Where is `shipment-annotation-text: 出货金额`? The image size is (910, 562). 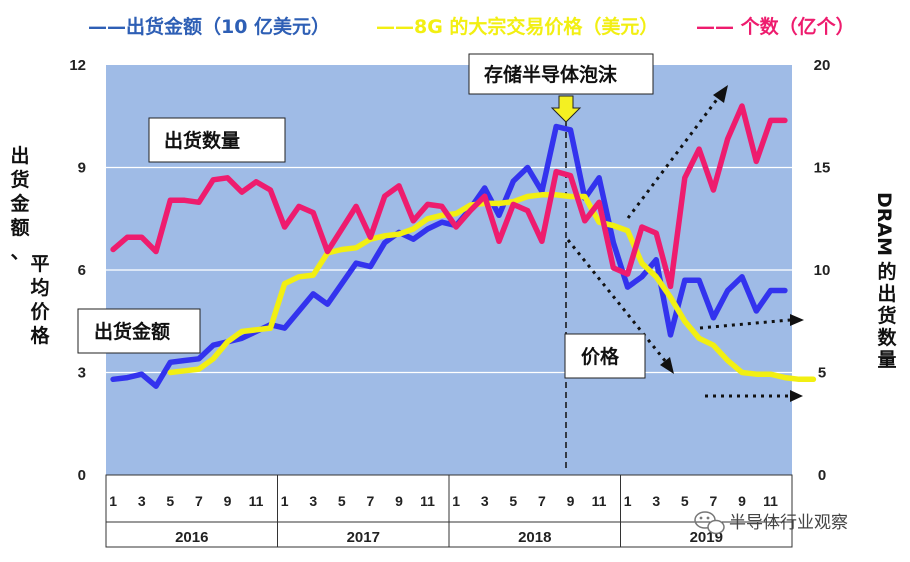
shipment-annotation-text: 出货金额 is located at coordinates (132, 331).